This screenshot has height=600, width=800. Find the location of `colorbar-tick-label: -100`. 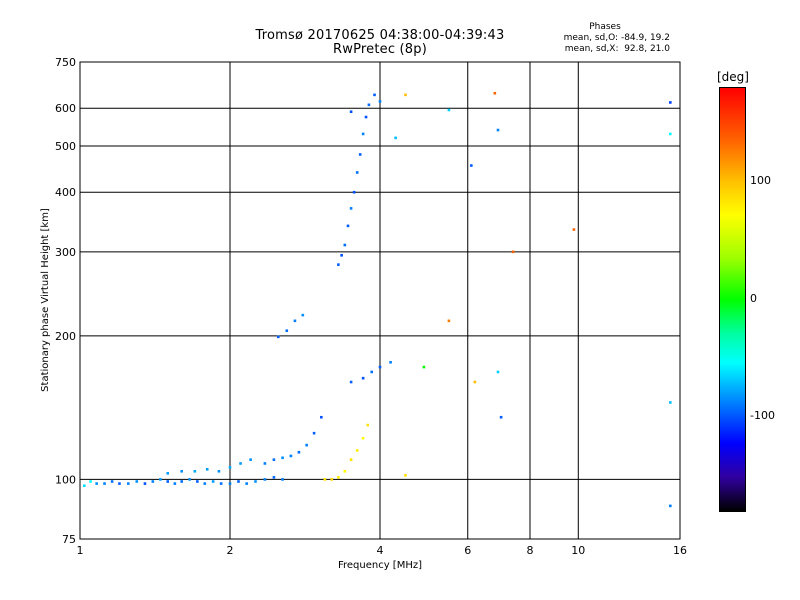

colorbar-tick-label: -100 is located at coordinates (762, 415).